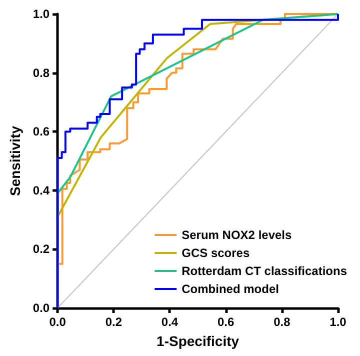 Image resolution: width=360 pixels, height=356 pixels. Describe the element at coordinates (41, 131) in the screenshot. I see `y-tick-label: 0.6` at that location.